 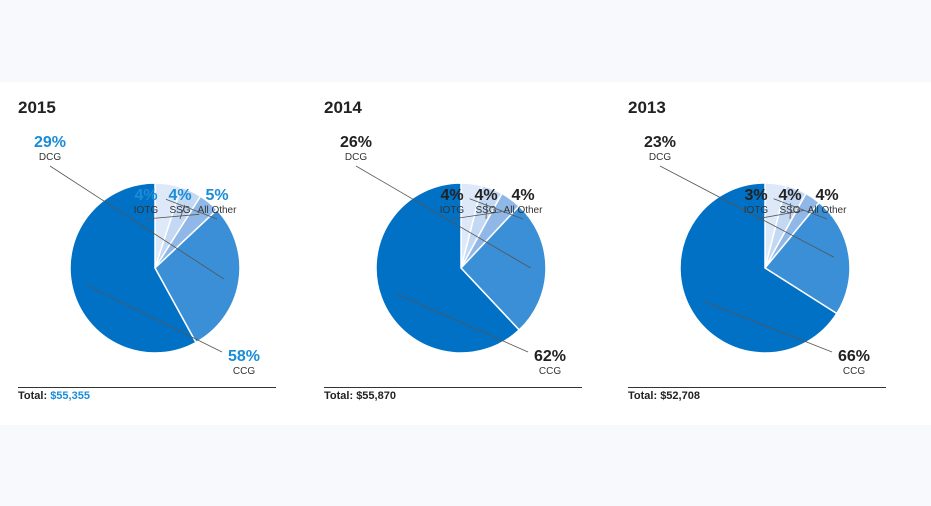 I want to click on pct-label-all-other: 5%, so click(x=216, y=195).